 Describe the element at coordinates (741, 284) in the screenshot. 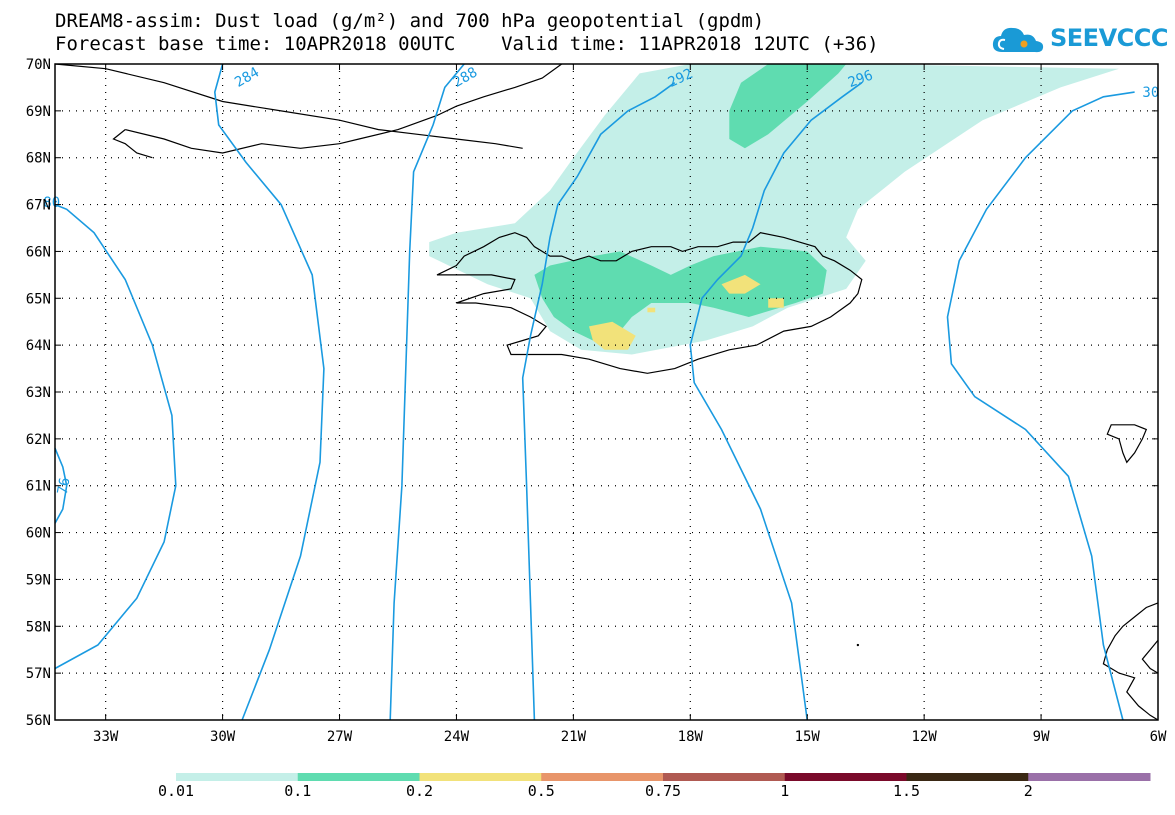

I see `dust-region-0.2-east` at that location.